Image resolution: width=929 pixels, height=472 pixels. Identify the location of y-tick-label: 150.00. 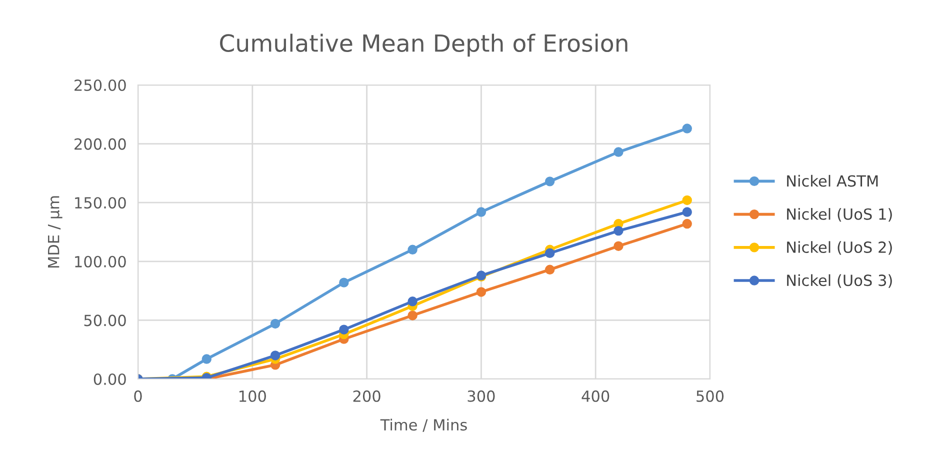
(100, 203).